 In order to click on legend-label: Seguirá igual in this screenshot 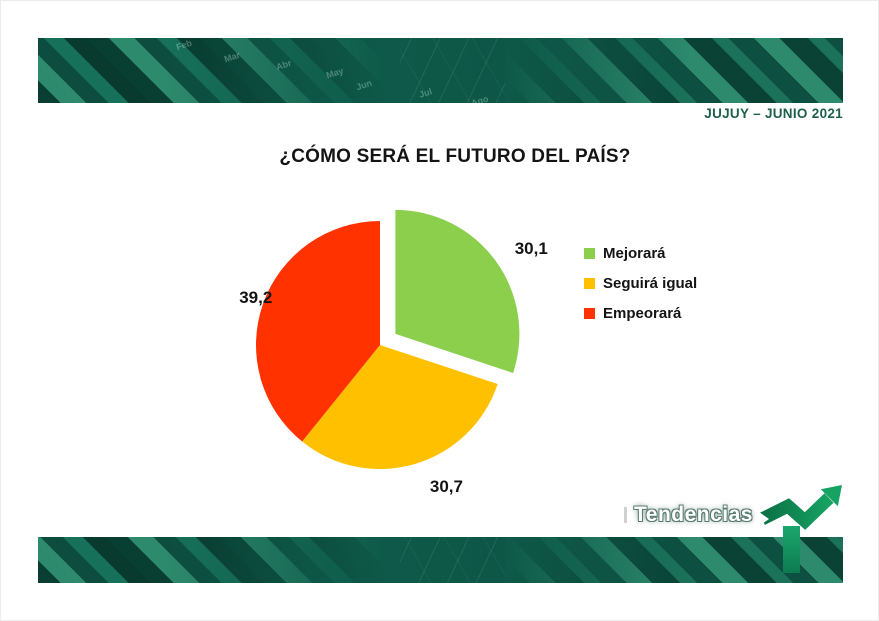, I will do `click(650, 283)`.